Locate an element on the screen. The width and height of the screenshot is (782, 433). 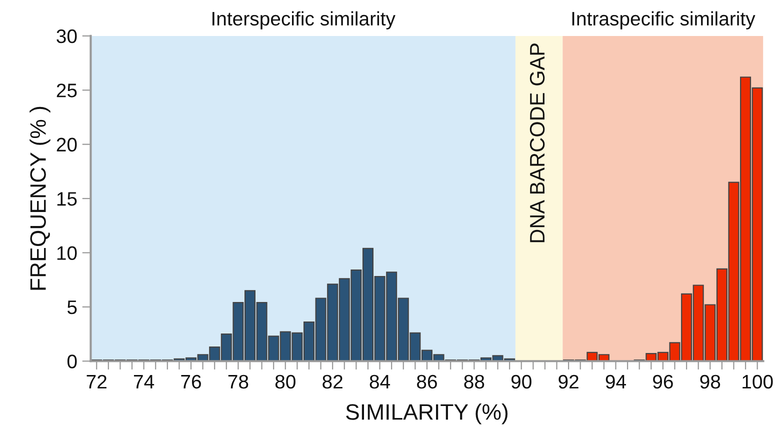
x-tick-label: 88 is located at coordinates (474, 381).